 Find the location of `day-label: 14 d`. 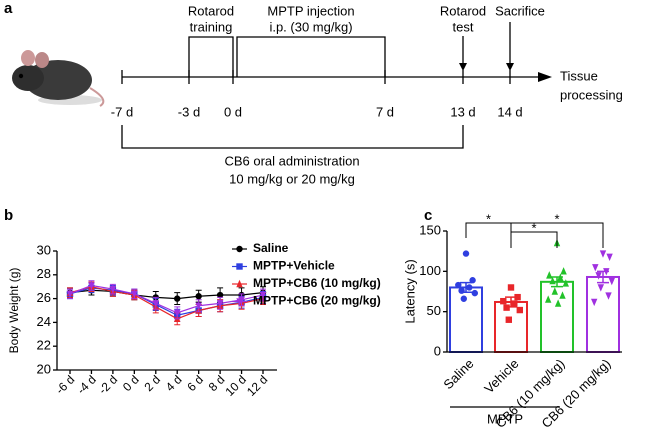

day-label: 14 d is located at coordinates (509, 111).